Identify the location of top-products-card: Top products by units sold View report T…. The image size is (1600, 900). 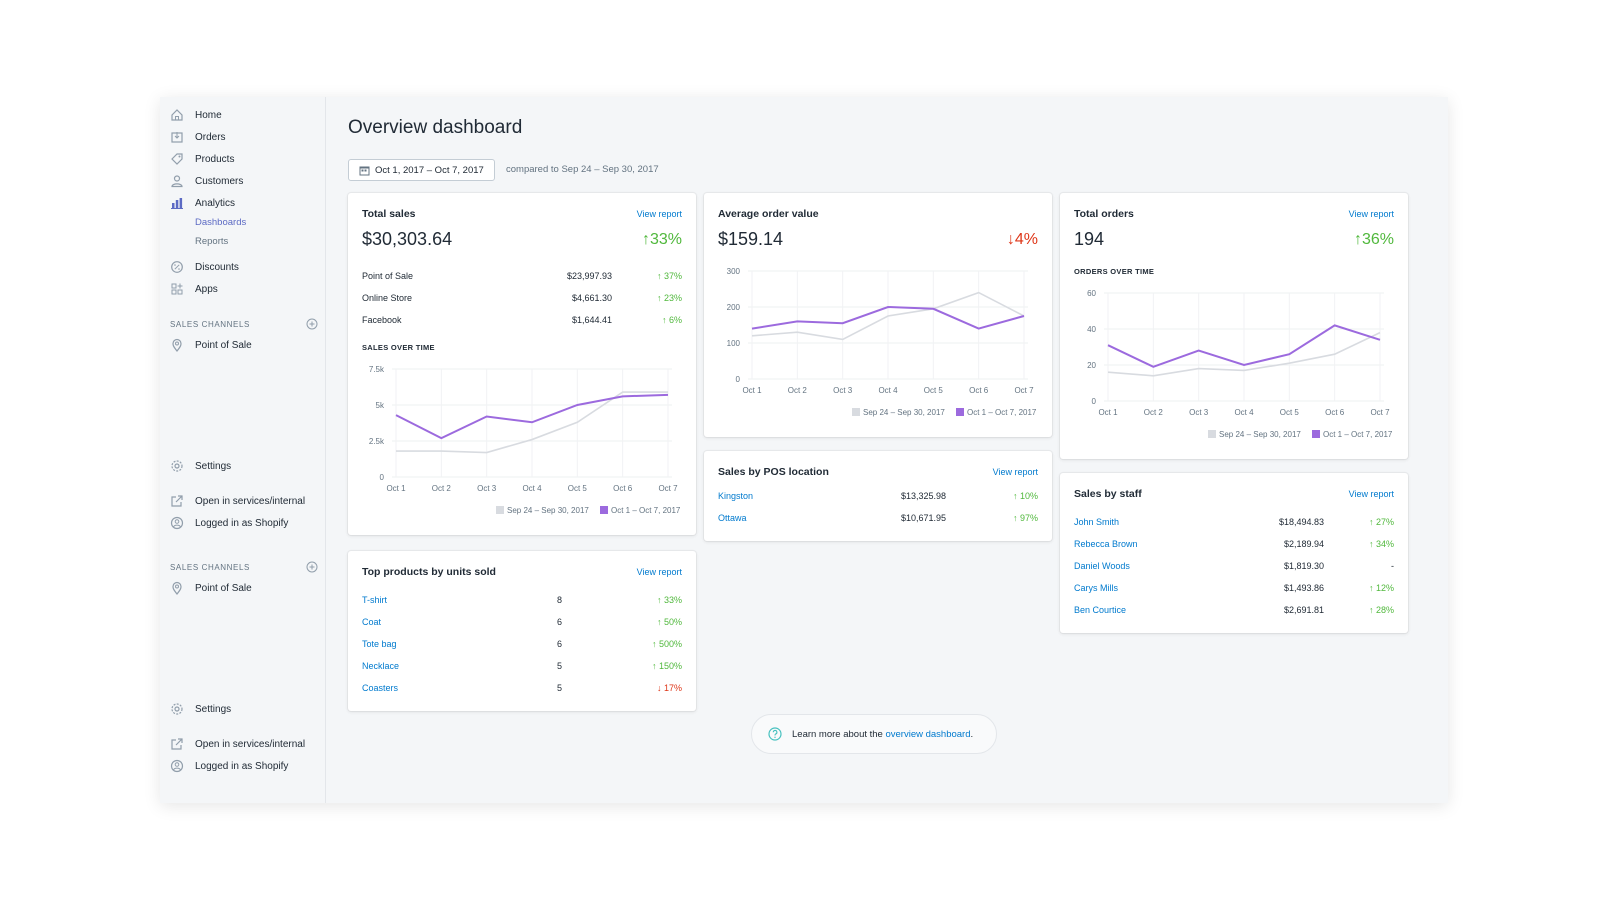
(522, 631).